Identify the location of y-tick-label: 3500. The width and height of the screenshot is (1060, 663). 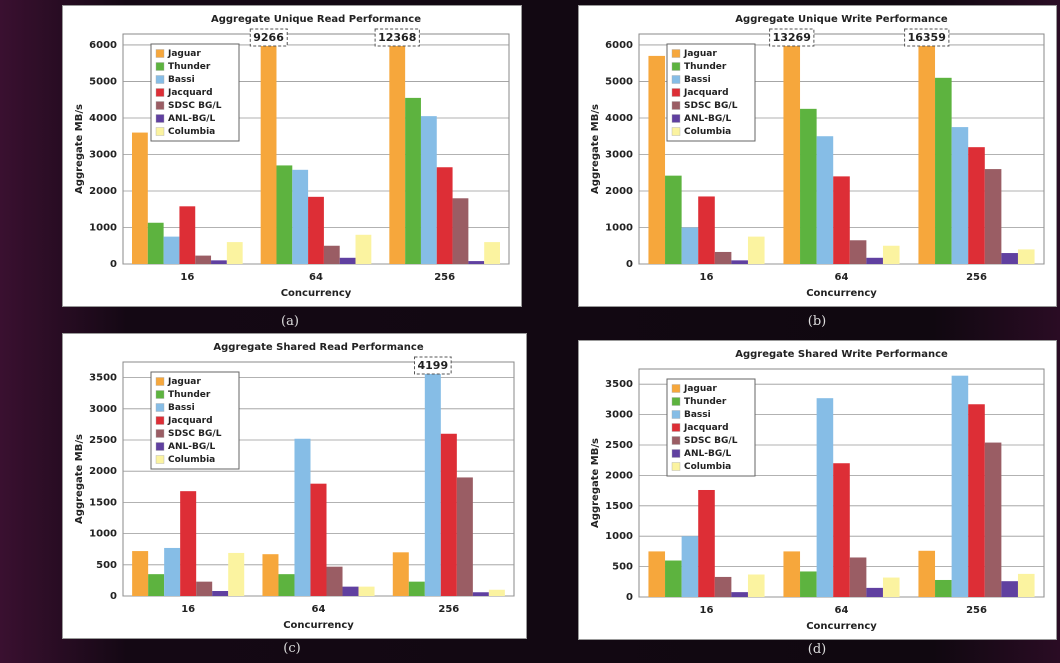
(619, 384).